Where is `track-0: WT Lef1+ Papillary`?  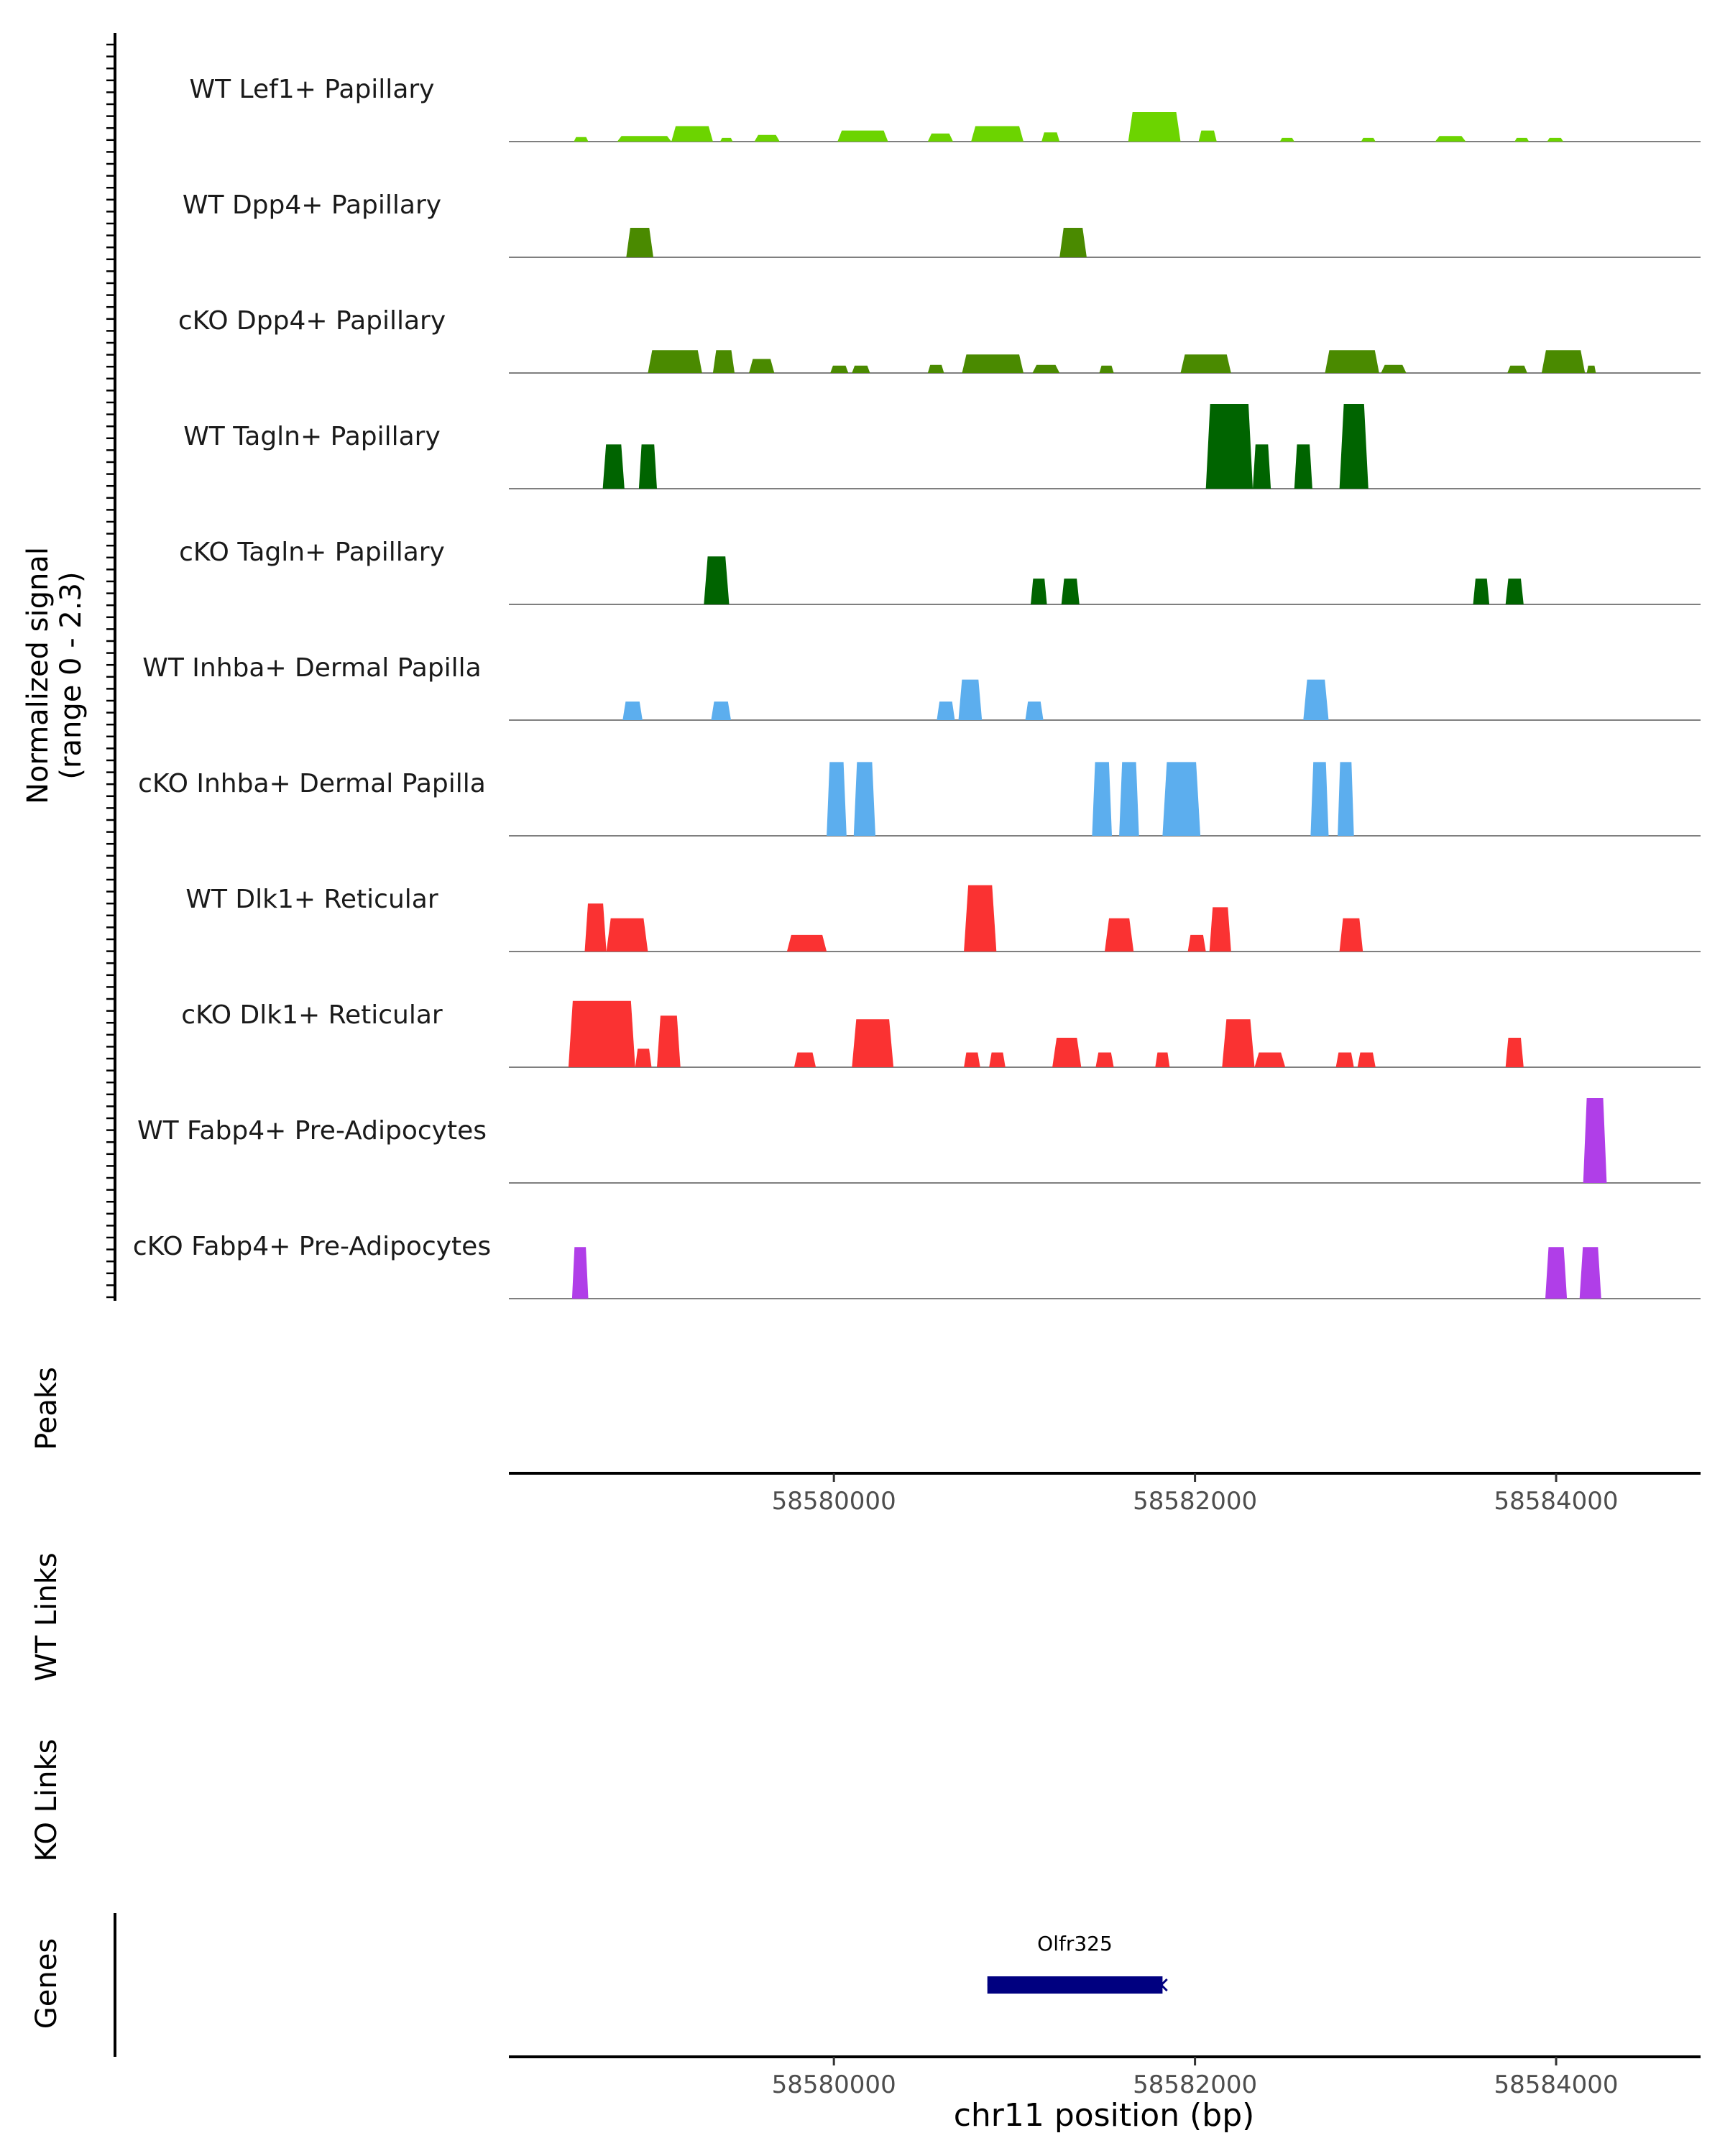 track-0: WT Lef1+ Papillary is located at coordinates (945, 108).